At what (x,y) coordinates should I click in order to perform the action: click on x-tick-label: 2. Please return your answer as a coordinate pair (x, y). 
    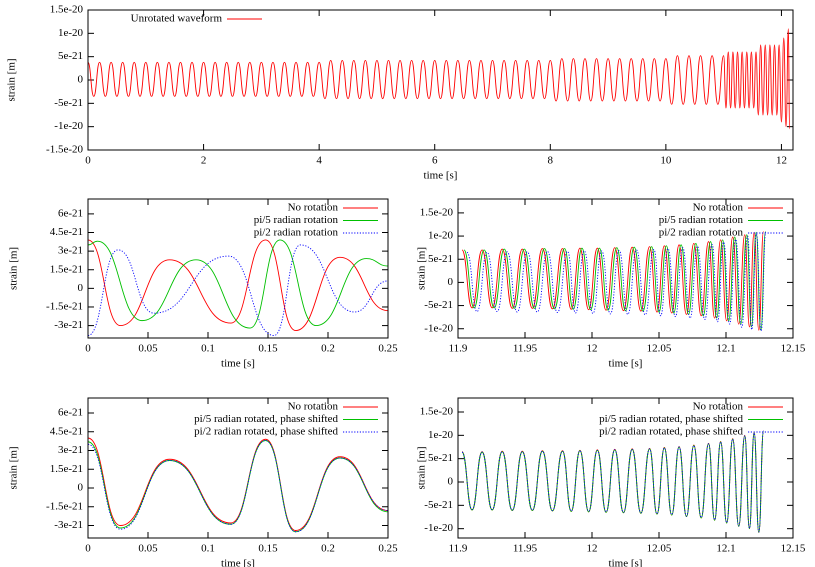
    Looking at the image, I should click on (204, 161).